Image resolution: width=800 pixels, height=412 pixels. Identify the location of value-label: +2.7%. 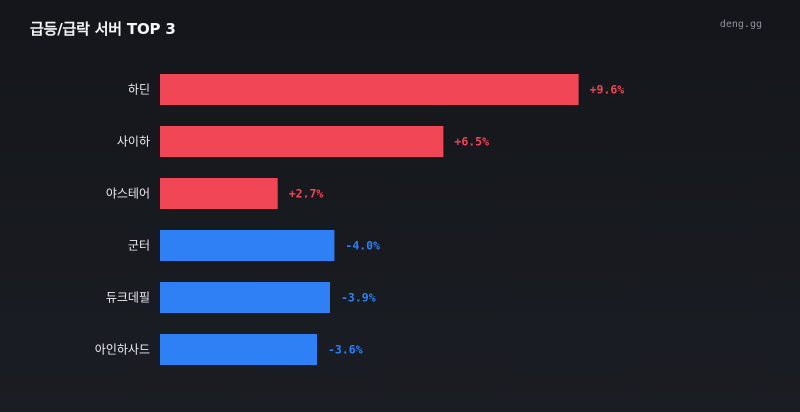
(306, 194).